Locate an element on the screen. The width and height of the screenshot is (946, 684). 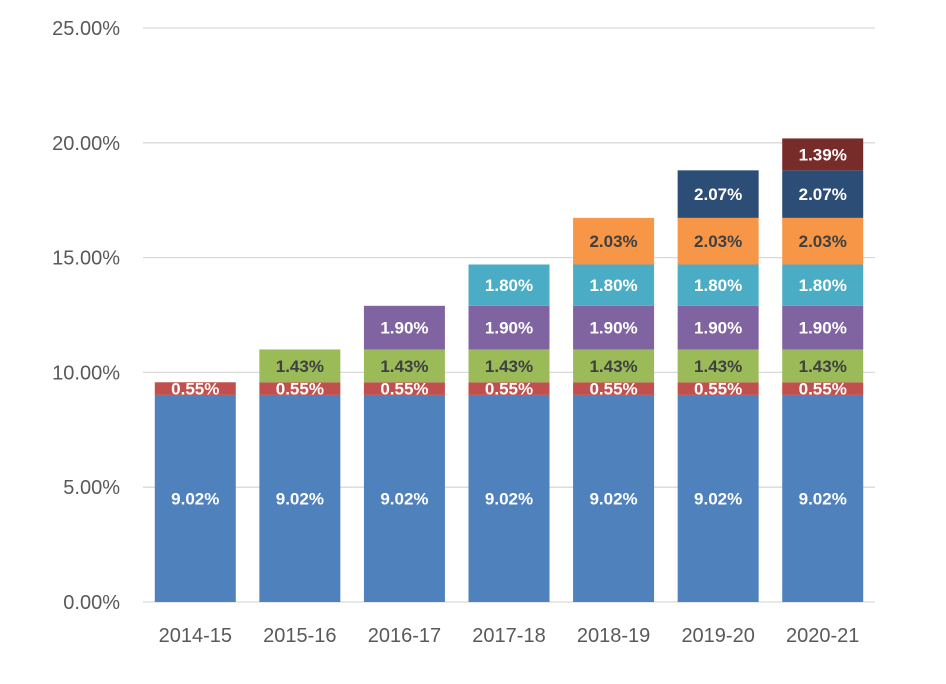
y-tick-label: 15.00% is located at coordinates (86, 259).